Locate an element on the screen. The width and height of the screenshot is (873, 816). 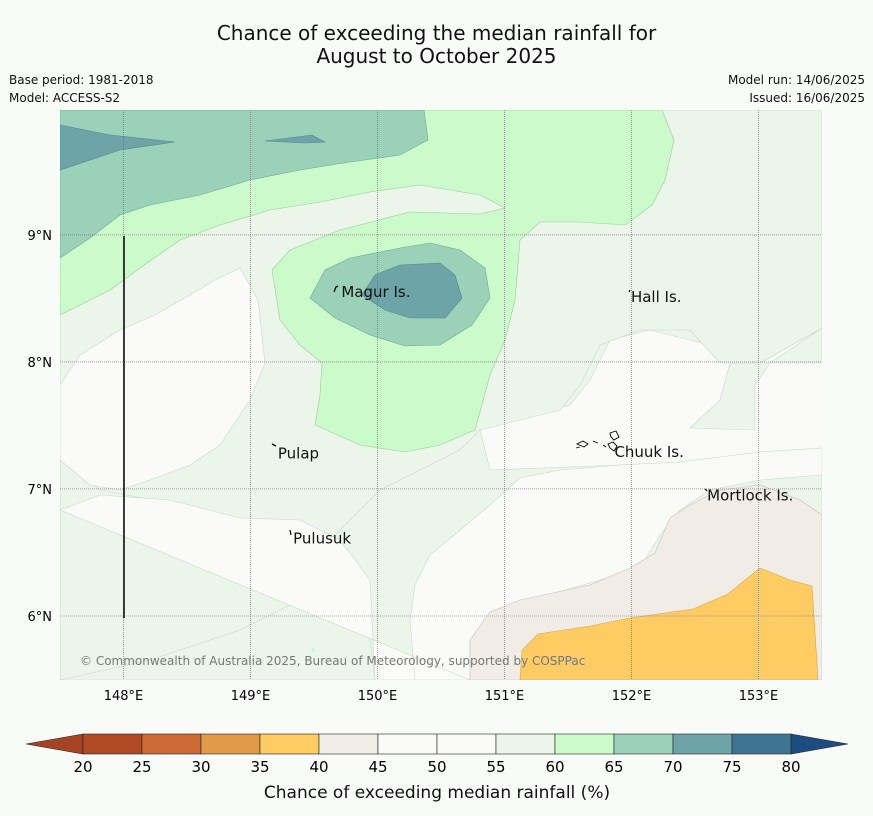
hall-island-shape is located at coordinates (629, 291).